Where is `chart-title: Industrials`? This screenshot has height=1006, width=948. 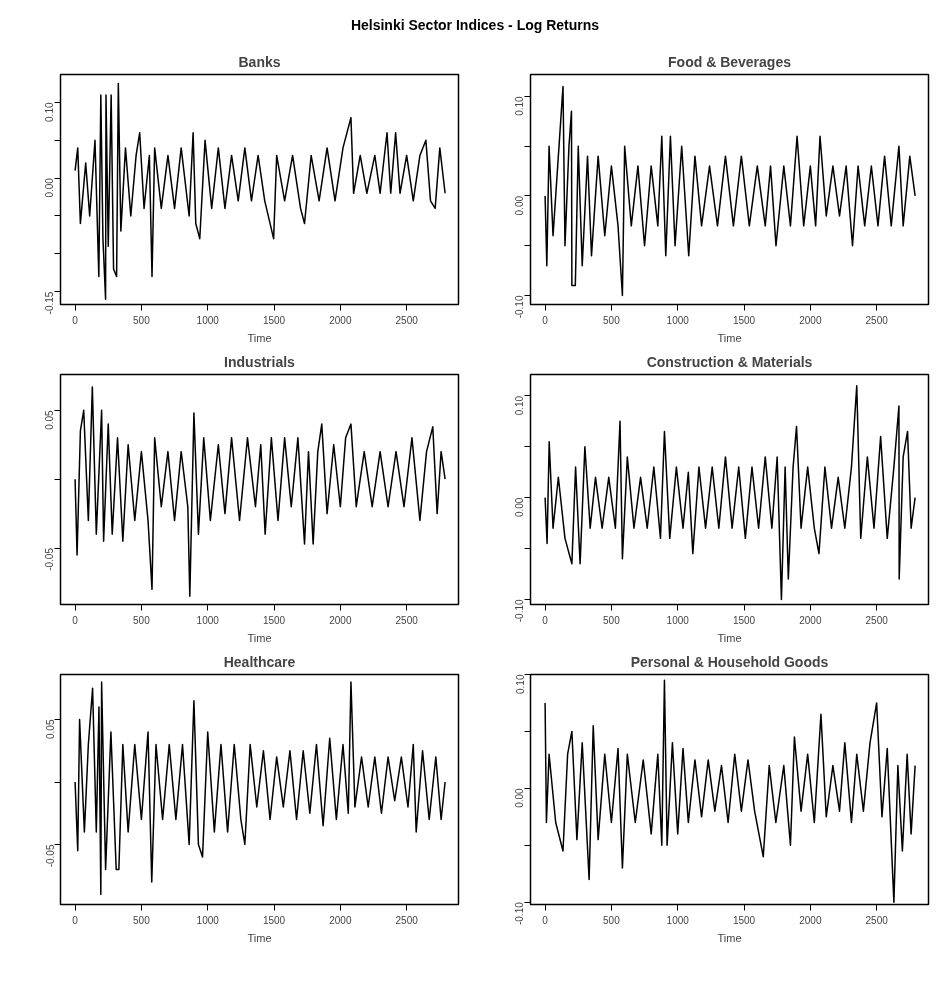
chart-title: Industrials is located at coordinates (260, 361).